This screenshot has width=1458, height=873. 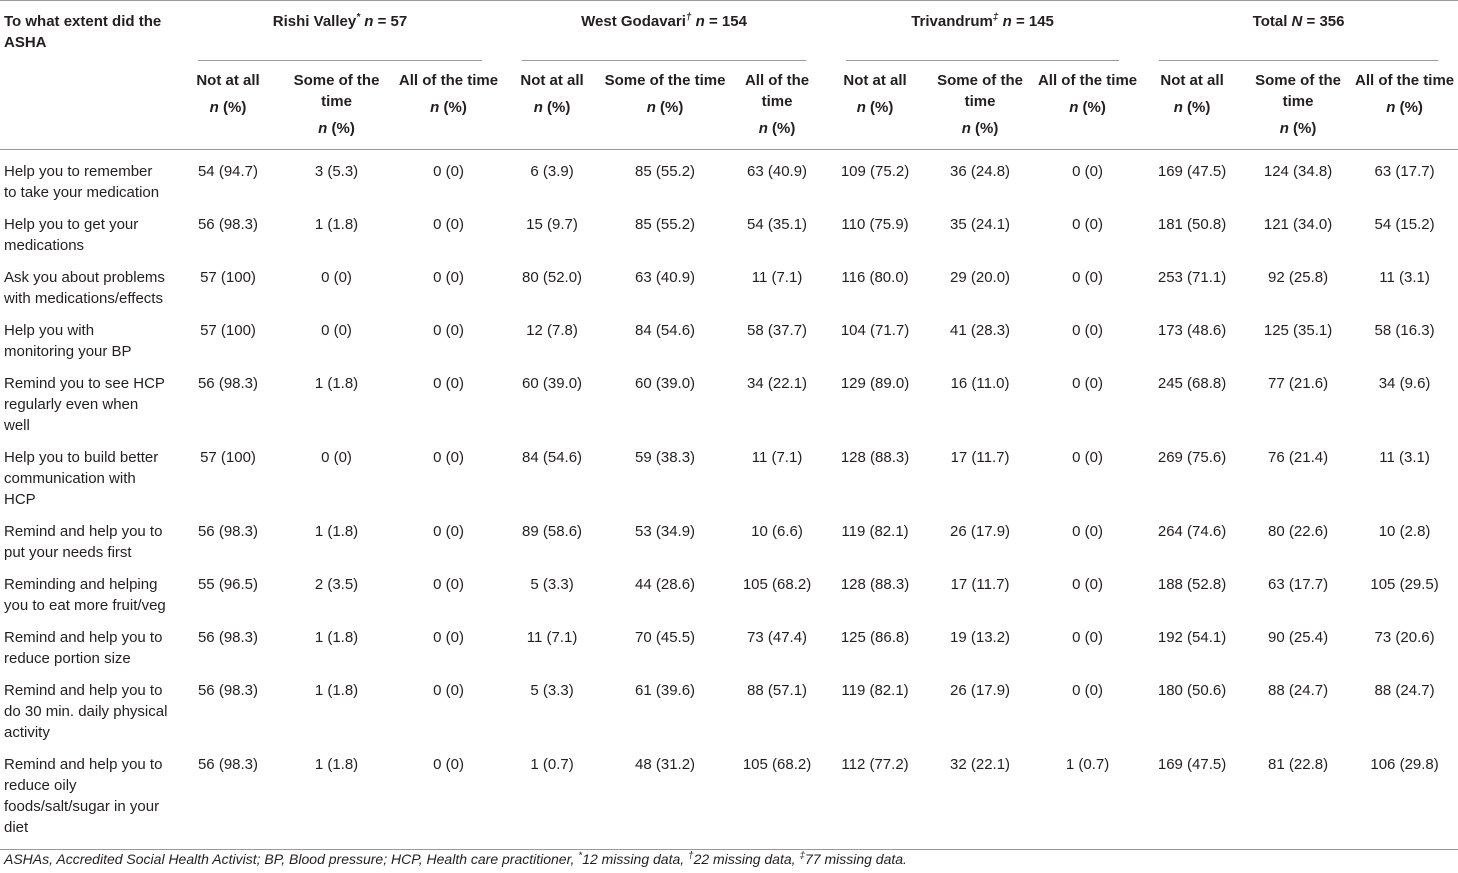 What do you see at coordinates (665, 531) in the screenshot?
I see `table-cell: 53 (34.9)` at bounding box center [665, 531].